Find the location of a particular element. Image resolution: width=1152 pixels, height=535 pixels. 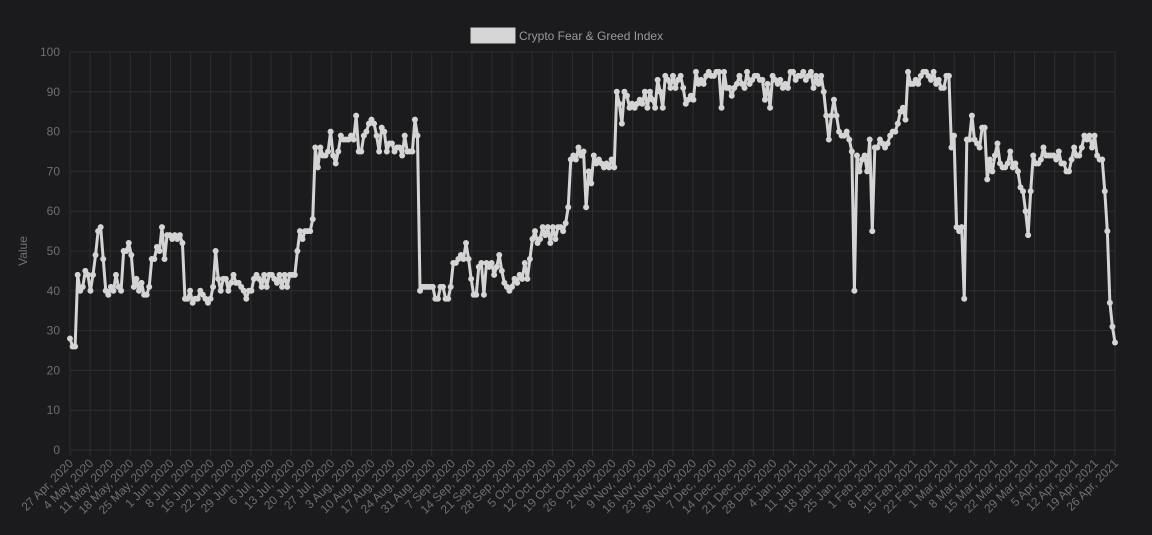

legend-label: Crypto Fear & Greed Index is located at coordinates (591, 36).